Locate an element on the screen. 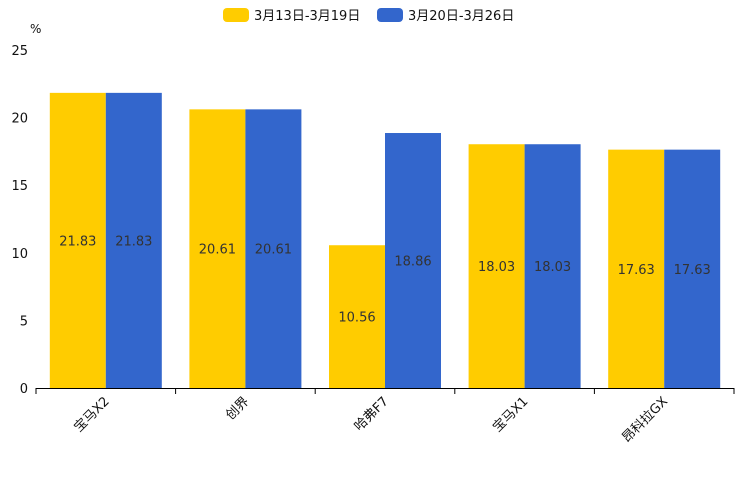 The image size is (744, 496). data-label-1-1: 21.83 is located at coordinates (77, 241).